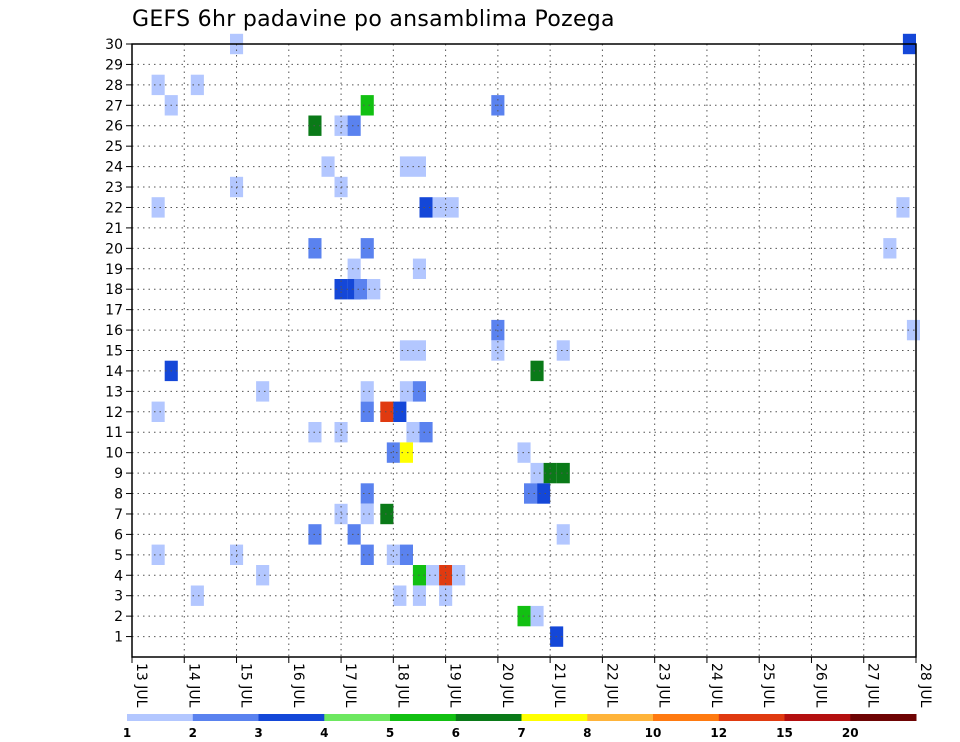 The width and height of the screenshot is (960, 742). I want to click on x-tick-label: 18 JUL, so click(402, 685).